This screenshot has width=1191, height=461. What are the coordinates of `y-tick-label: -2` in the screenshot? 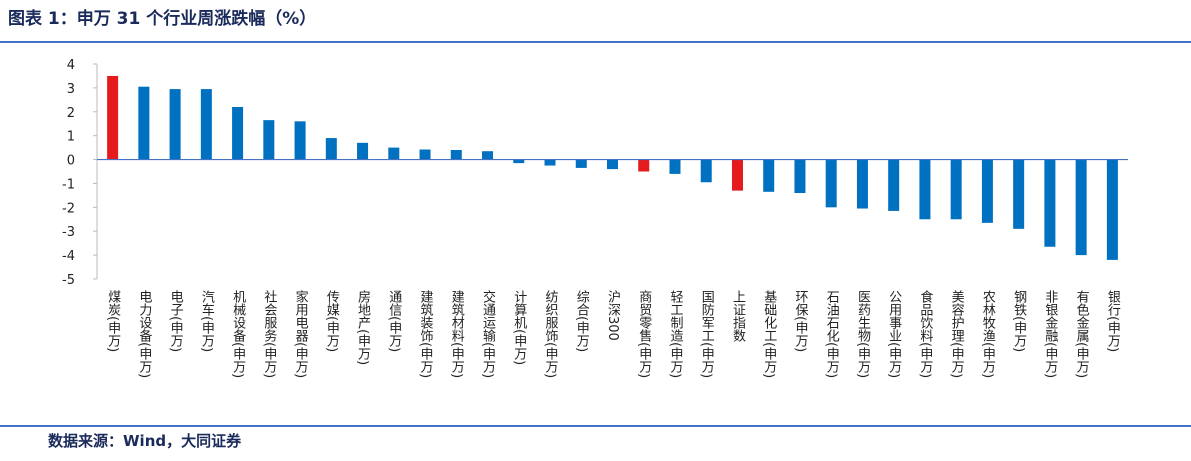 It's located at (68, 208).